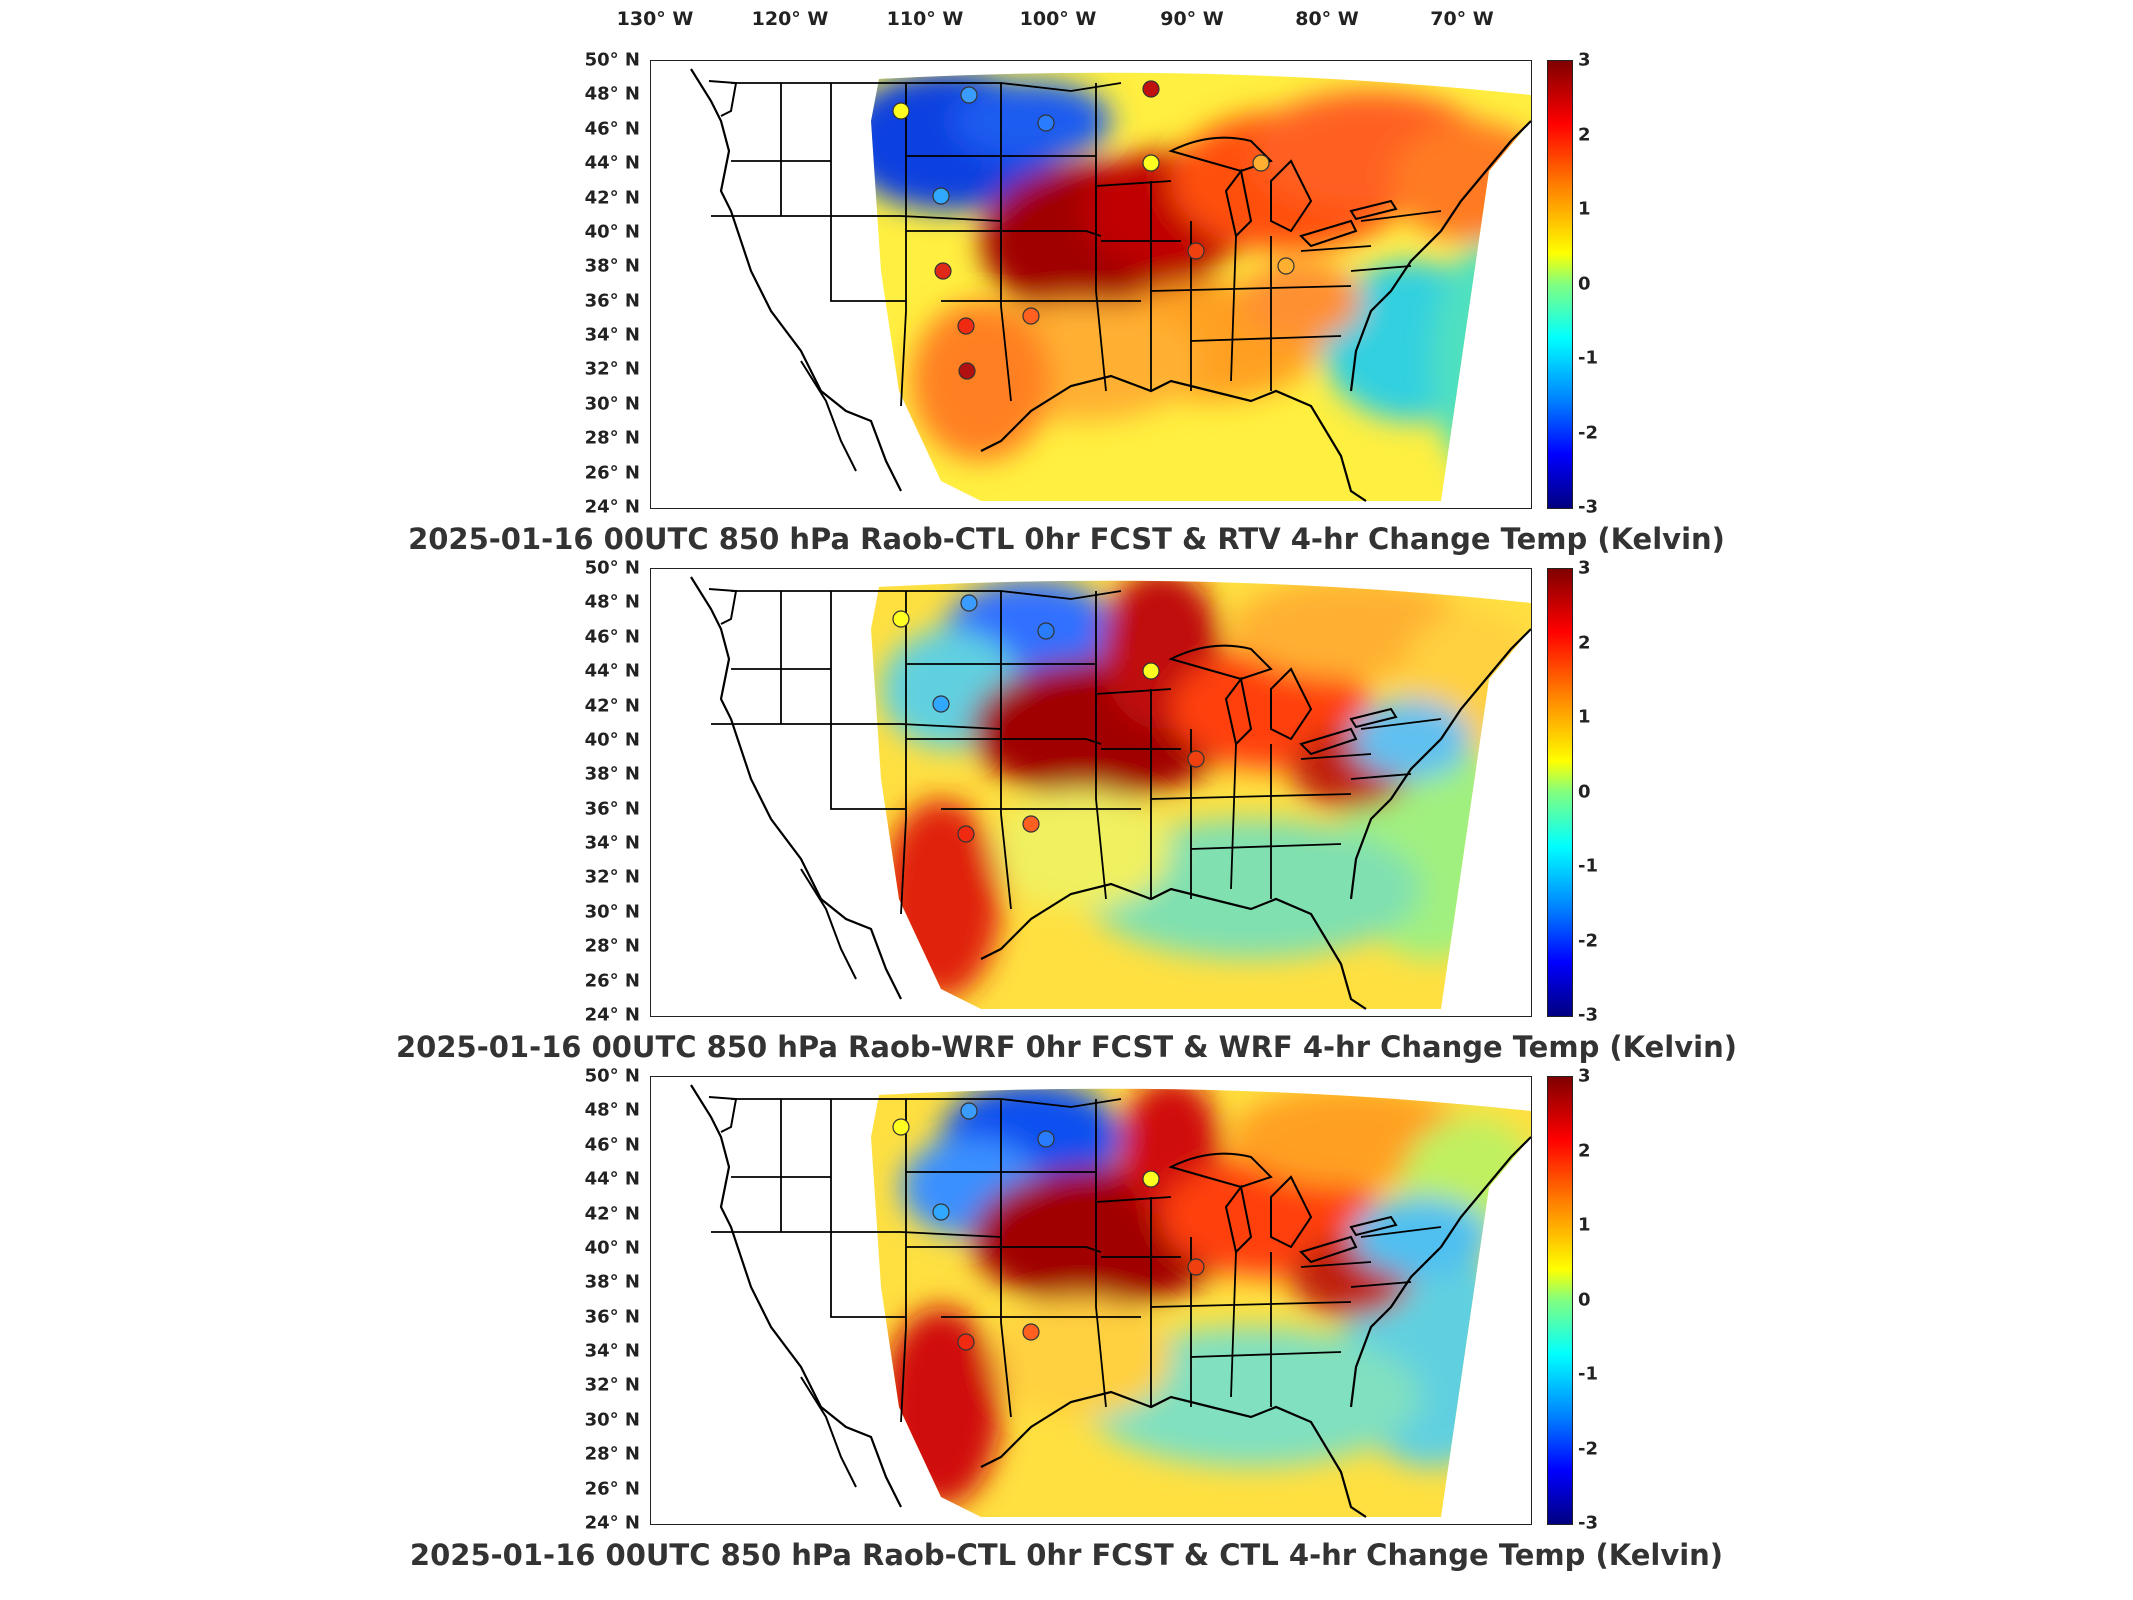 This screenshot has width=2133, height=1600. I want to click on longitude-label: 130° W, so click(655, 19).